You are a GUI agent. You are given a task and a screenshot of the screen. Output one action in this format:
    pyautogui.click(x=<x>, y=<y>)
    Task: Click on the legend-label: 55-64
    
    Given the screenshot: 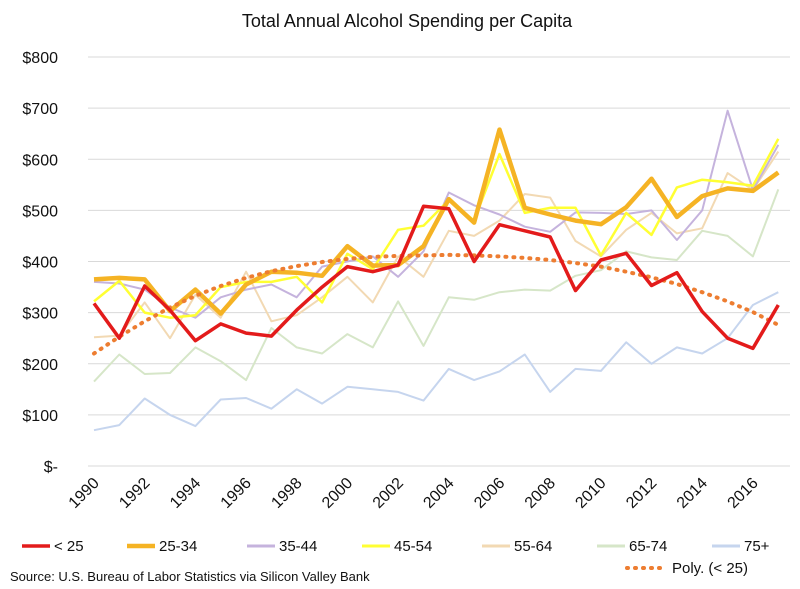 What is the action you would take?
    pyautogui.click(x=533, y=546)
    